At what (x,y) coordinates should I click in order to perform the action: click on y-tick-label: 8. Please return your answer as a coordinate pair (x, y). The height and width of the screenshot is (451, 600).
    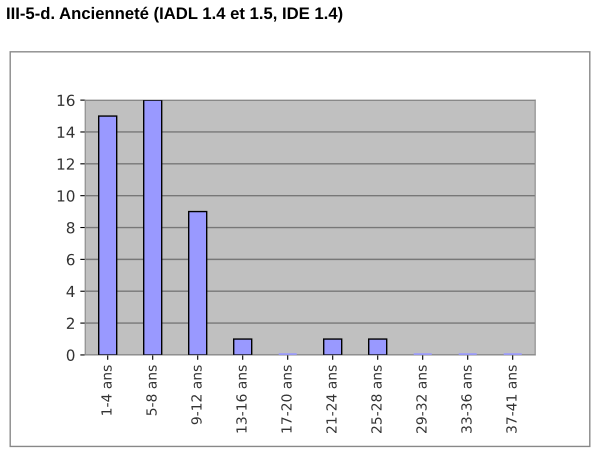
    Looking at the image, I should click on (70, 228).